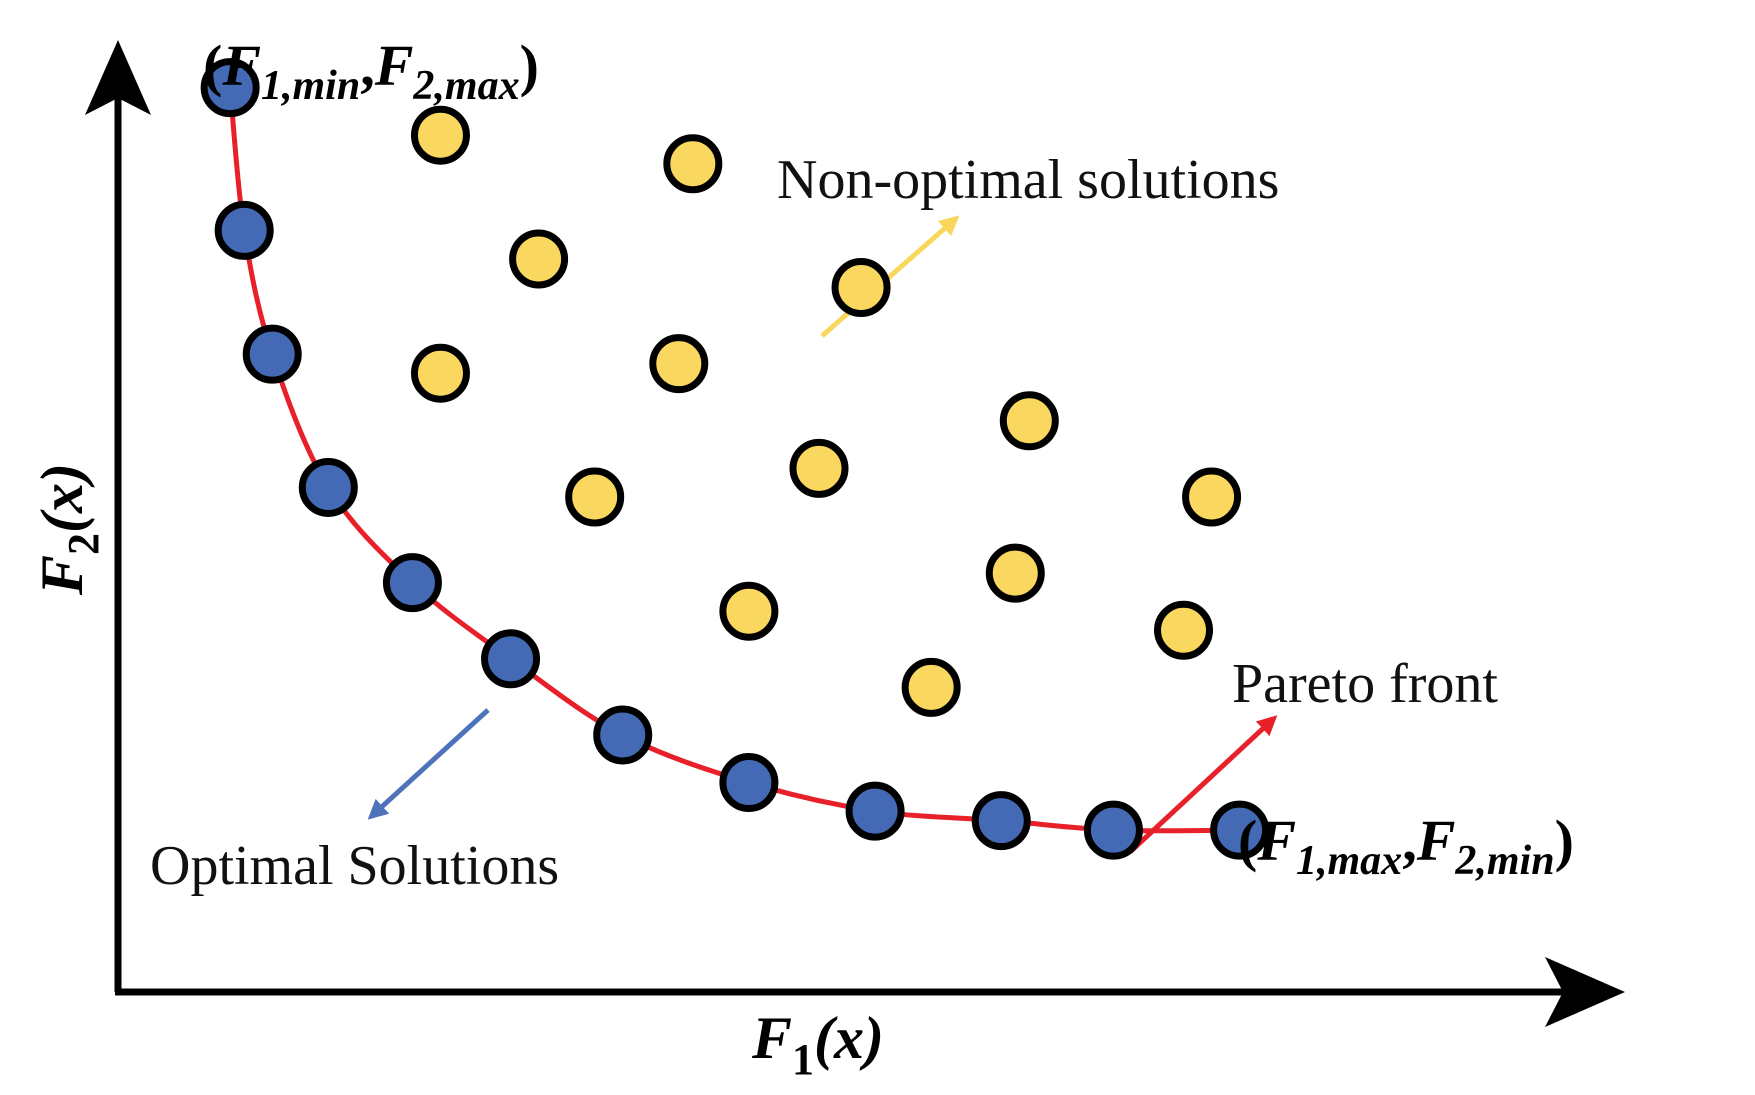  I want to click on pareto-front-label: Pareto front, so click(1365, 684).